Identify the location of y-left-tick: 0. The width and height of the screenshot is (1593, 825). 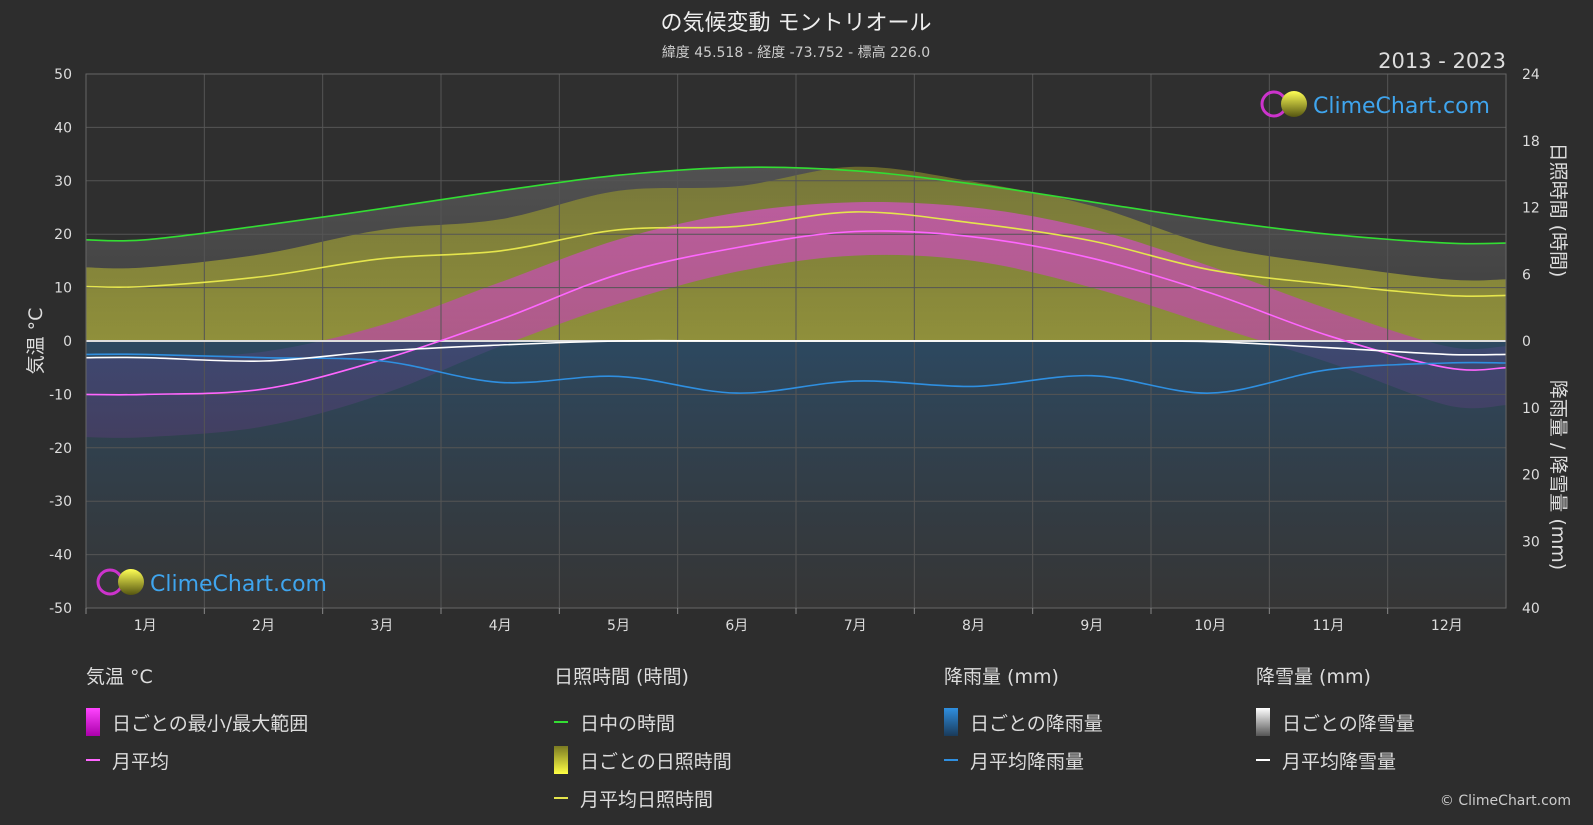
(67, 342).